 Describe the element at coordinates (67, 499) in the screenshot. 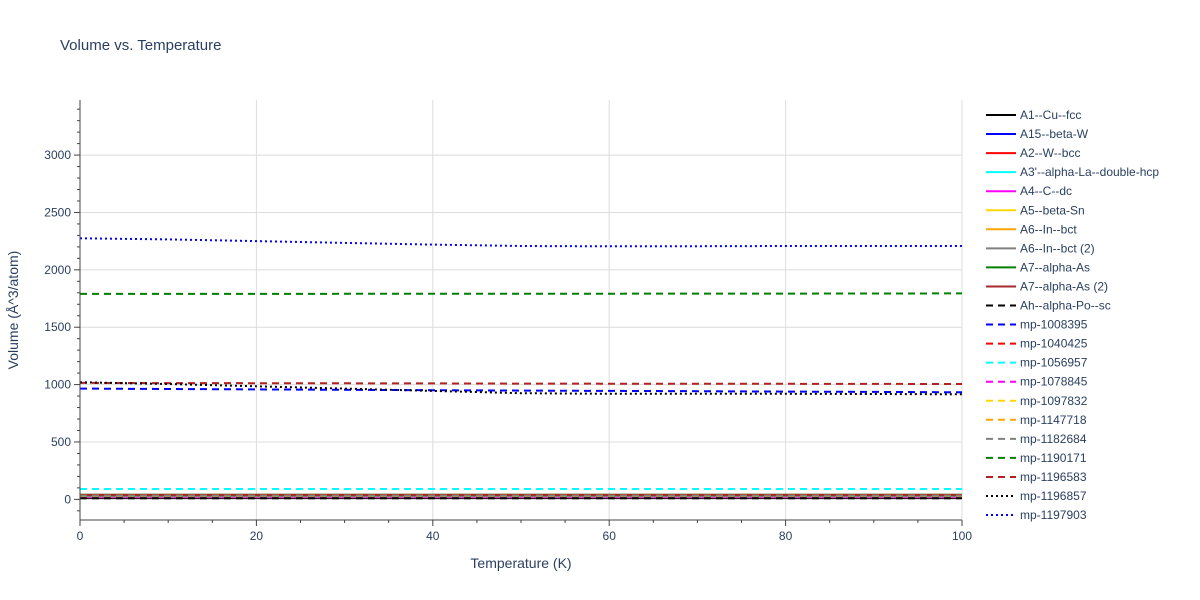

I see `y-tick-label: 0` at that location.